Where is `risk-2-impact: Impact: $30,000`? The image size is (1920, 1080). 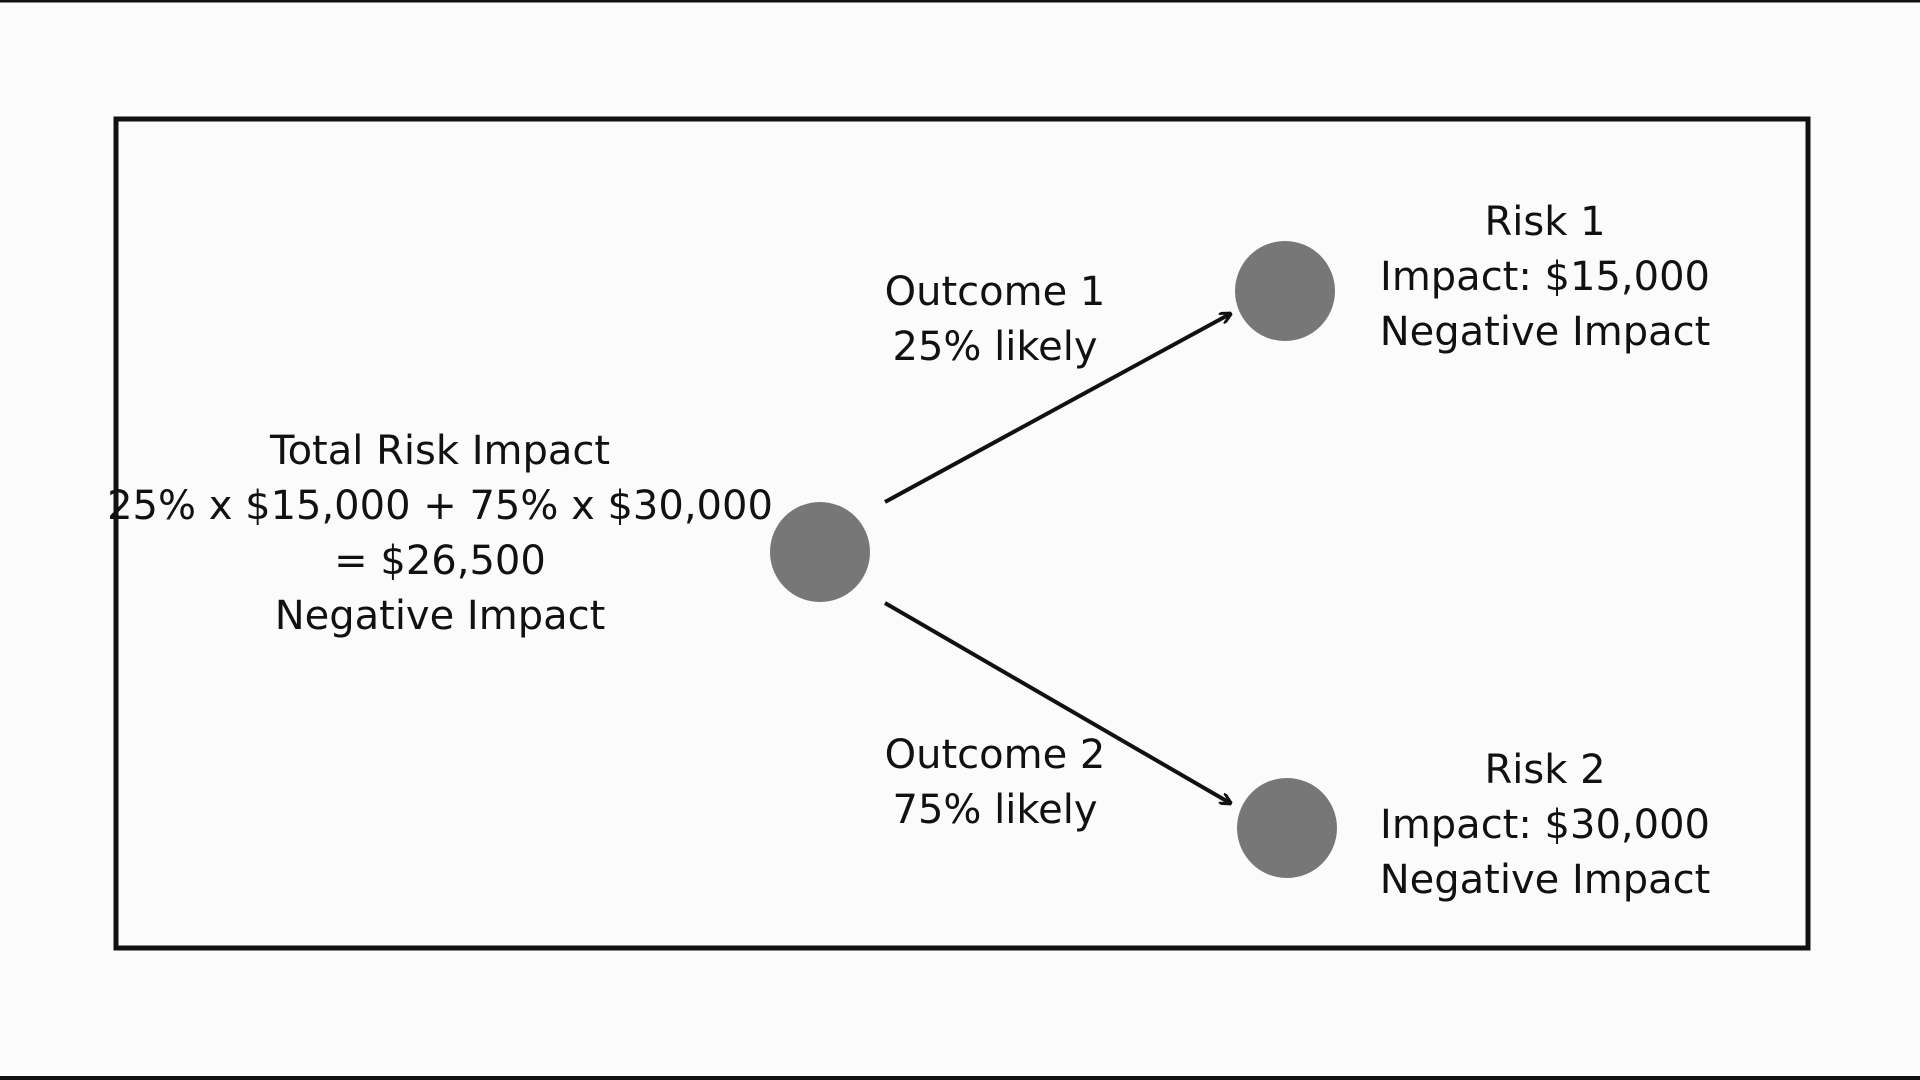 risk-2-impact: Impact: $30,000 is located at coordinates (1545, 825).